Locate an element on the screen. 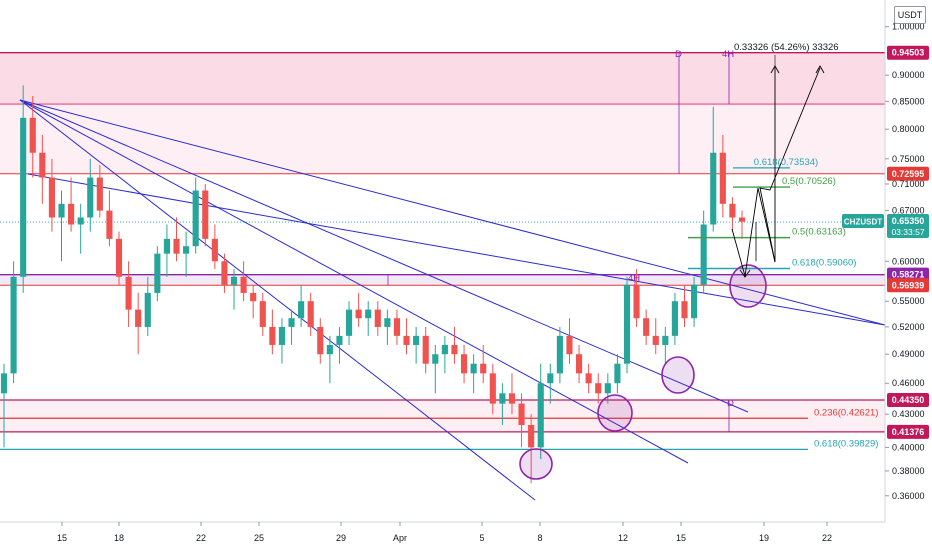 This screenshot has width=932, height=550. price-tag: 0.56939 is located at coordinates (908, 285).